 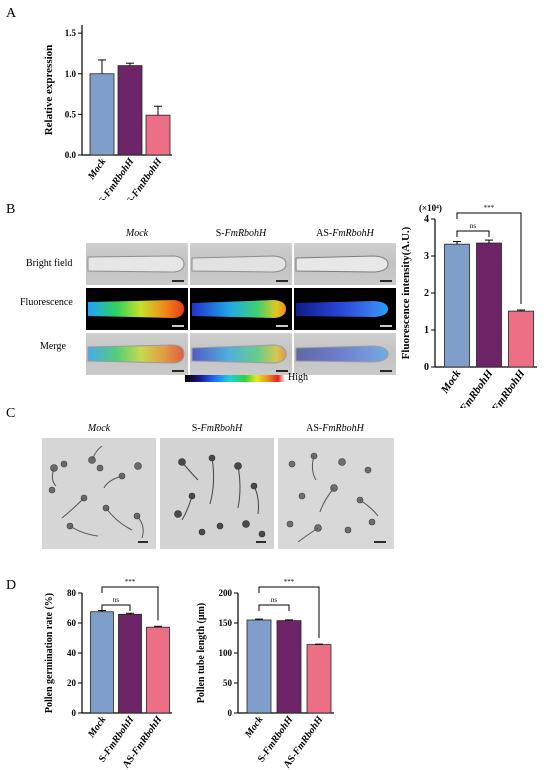 What do you see at coordinates (46, 302) in the screenshot?
I see `row-label-fluorescence: Fluorescence` at bounding box center [46, 302].